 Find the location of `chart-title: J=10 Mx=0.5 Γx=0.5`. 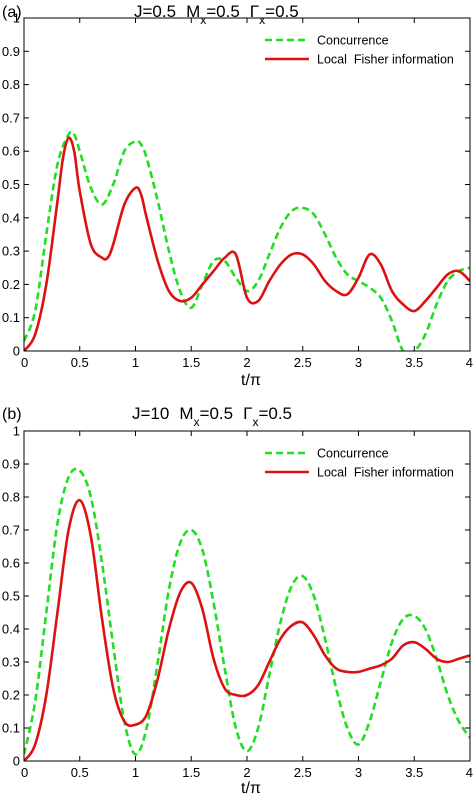

chart-title: J=10 Mx=0.5 Γx=0.5 is located at coordinates (212, 416).